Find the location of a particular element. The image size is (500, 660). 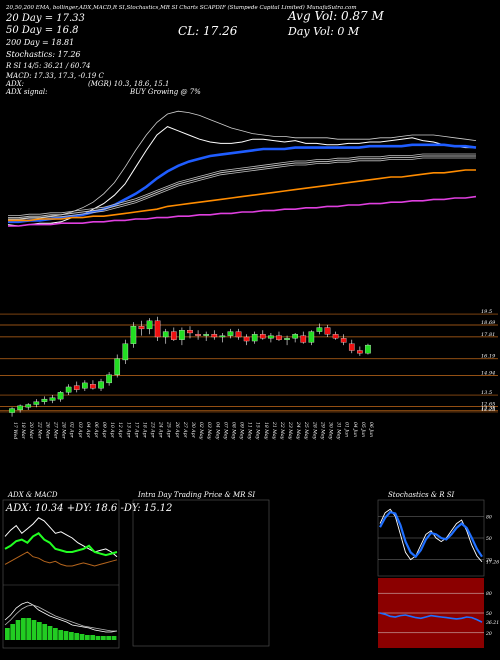

date-tick-label: 27 Mar is located at coordinates (55, 430).